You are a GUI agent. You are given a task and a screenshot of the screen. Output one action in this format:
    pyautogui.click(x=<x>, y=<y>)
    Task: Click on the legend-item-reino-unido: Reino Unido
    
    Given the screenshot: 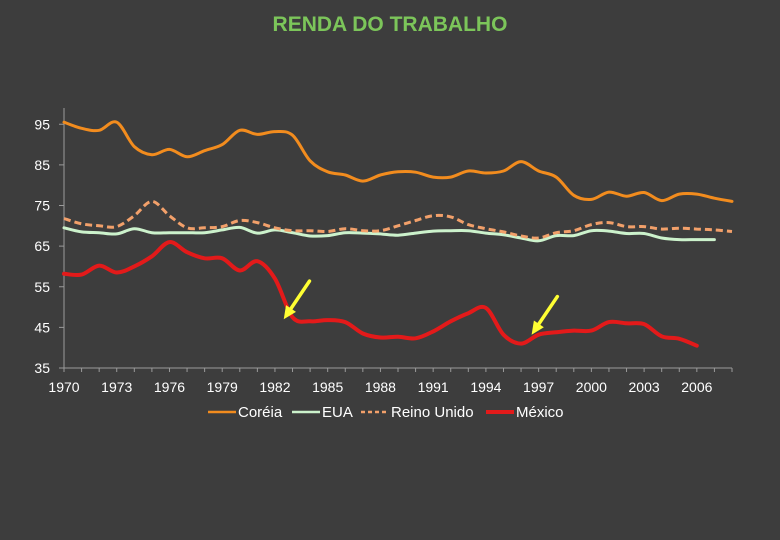 What is the action you would take?
    pyautogui.click(x=417, y=412)
    